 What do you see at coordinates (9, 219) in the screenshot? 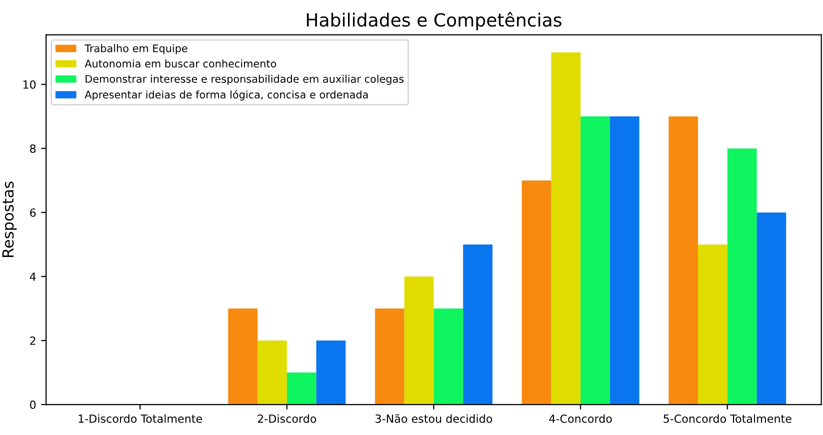
I see `y-axis-title: Respostas` at bounding box center [9, 219].